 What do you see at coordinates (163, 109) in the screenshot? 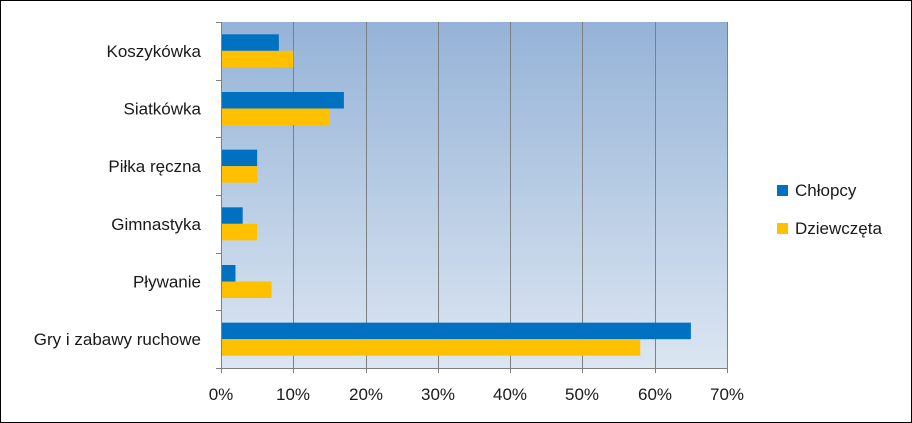
I see `y-tick-label: Siatkówka` at bounding box center [163, 109].